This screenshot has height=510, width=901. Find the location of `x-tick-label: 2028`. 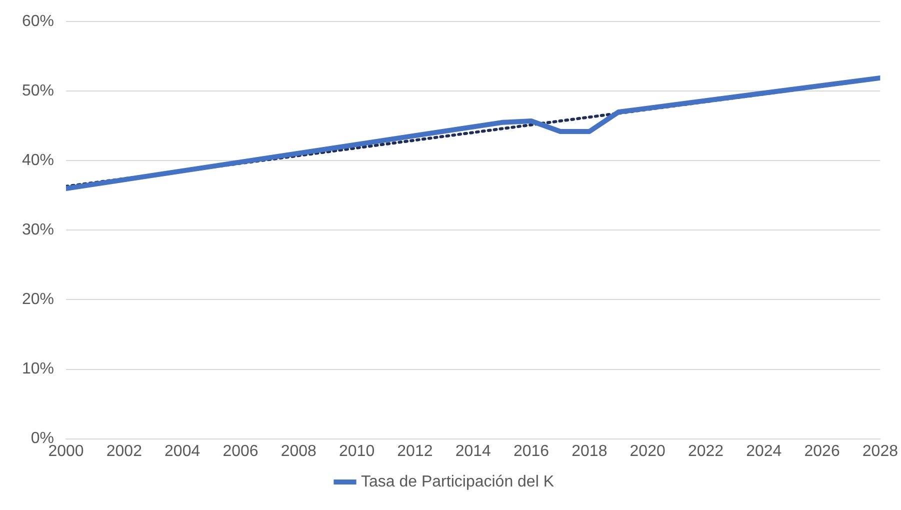

x-tick-label: 2028 is located at coordinates (880, 451).